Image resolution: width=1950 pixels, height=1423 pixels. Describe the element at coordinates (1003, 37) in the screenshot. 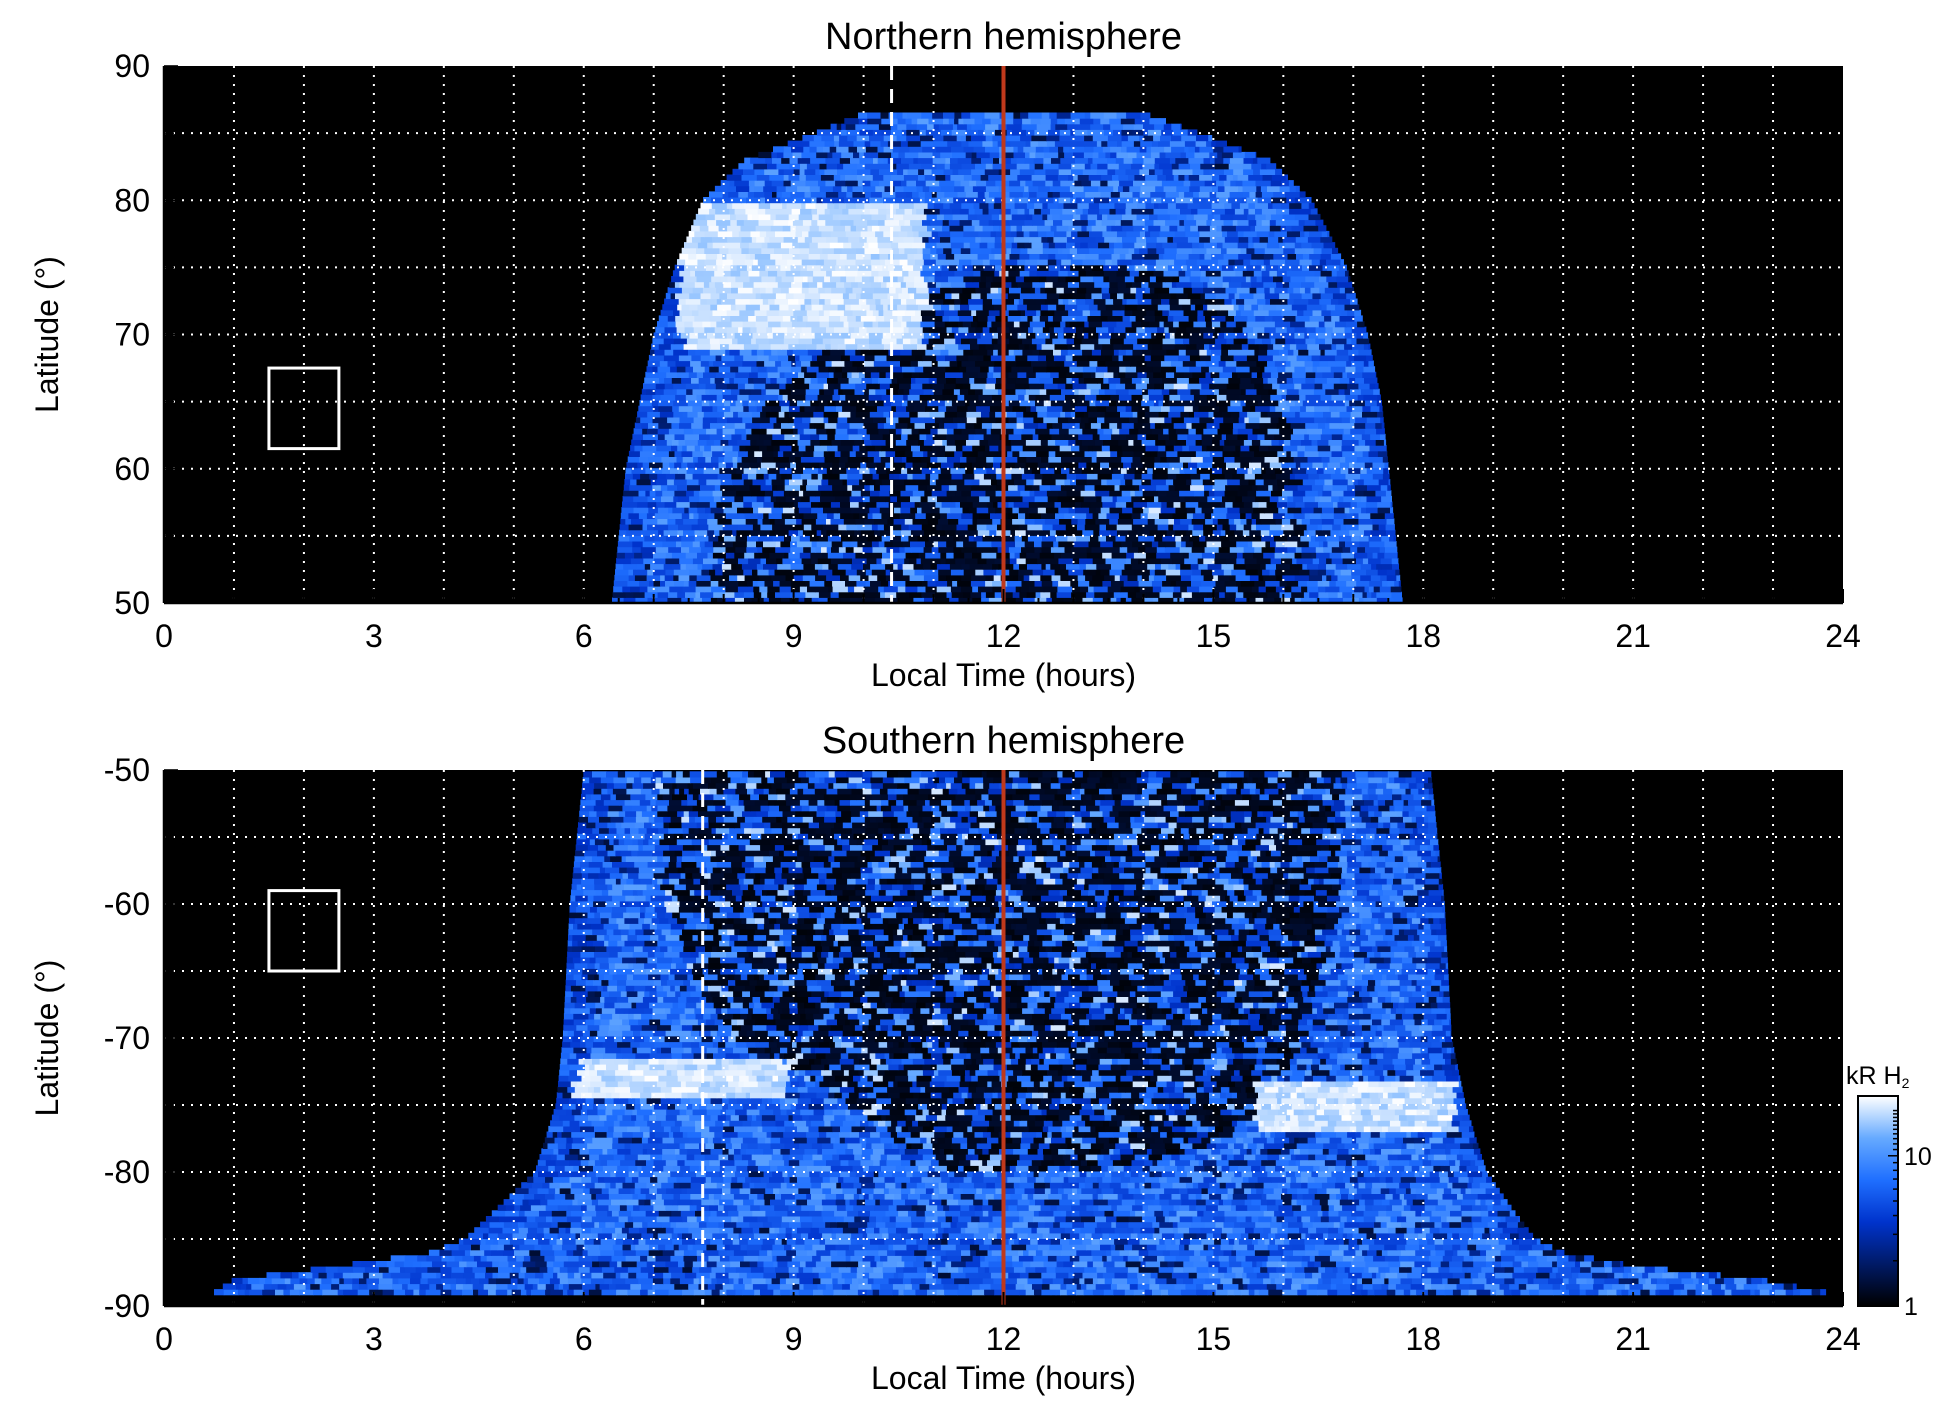

I see `chart-title: Northern hemisphere` at that location.